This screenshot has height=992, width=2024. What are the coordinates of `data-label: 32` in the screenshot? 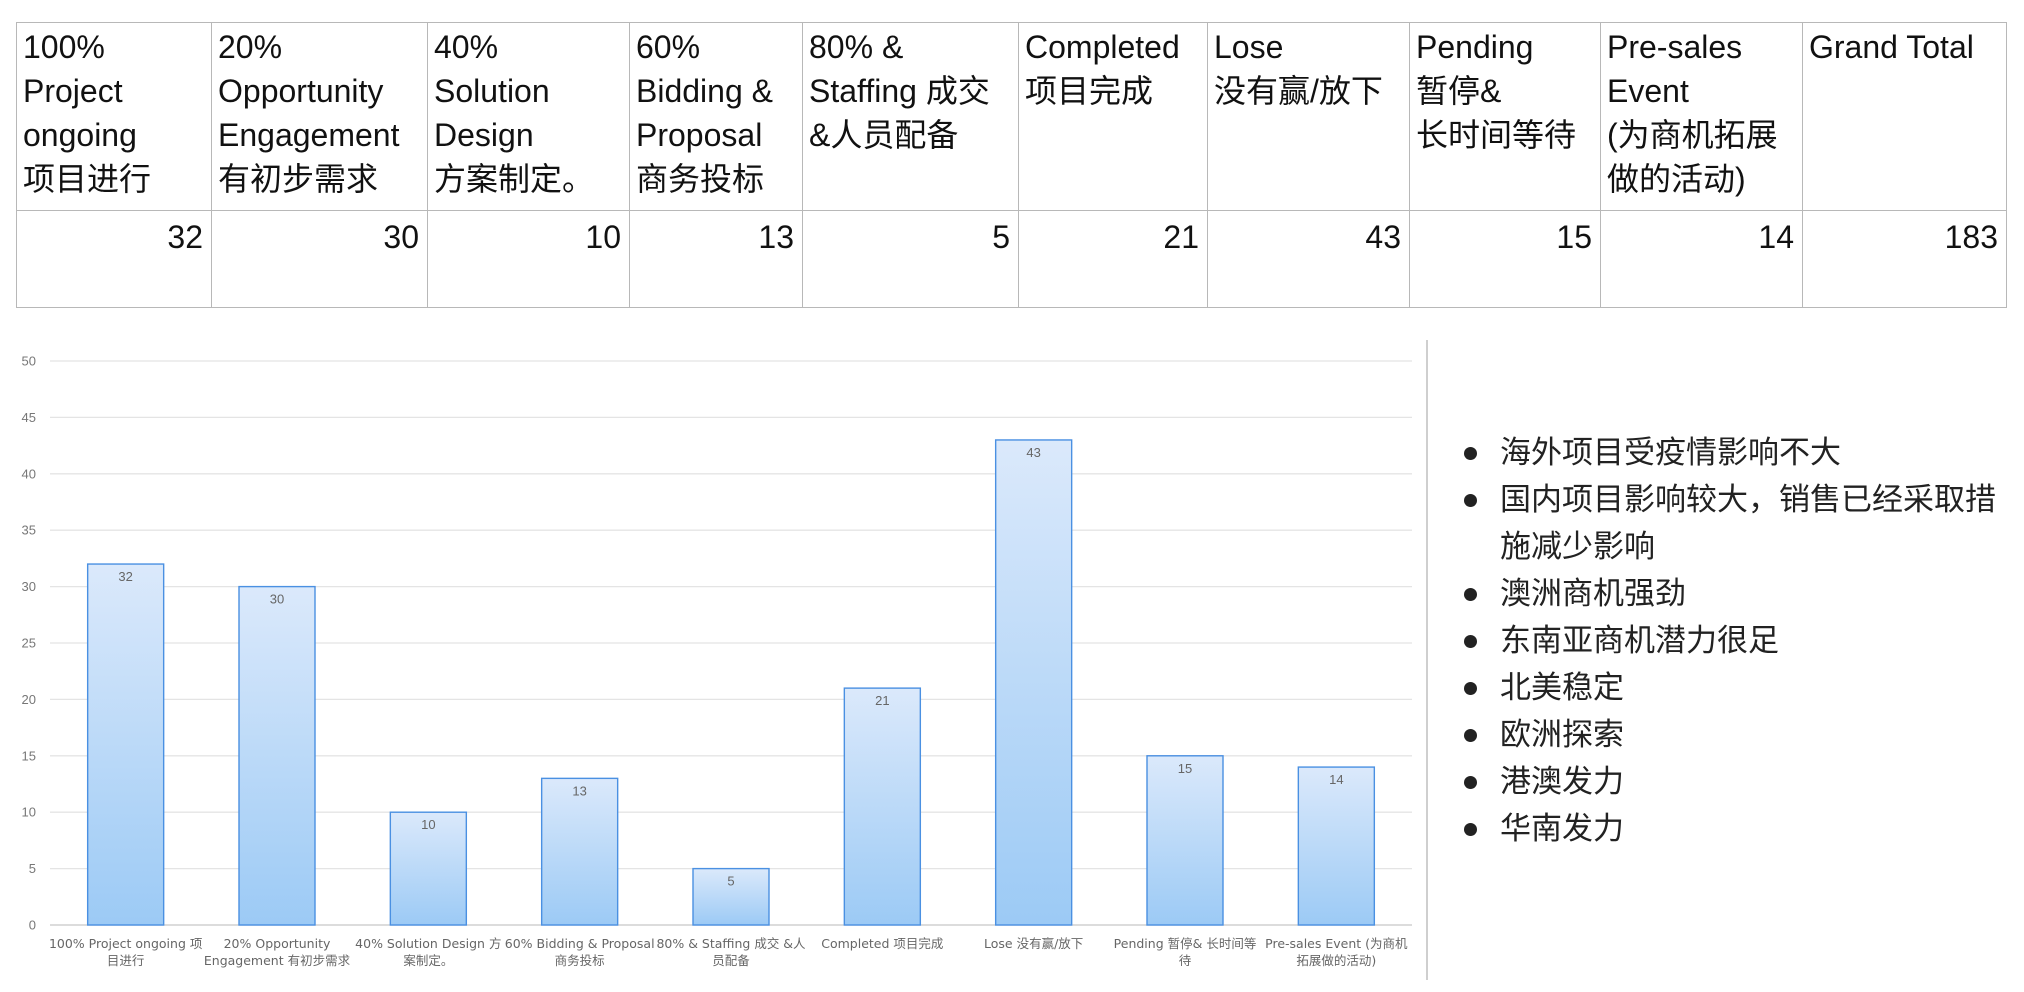 It's located at (125, 576).